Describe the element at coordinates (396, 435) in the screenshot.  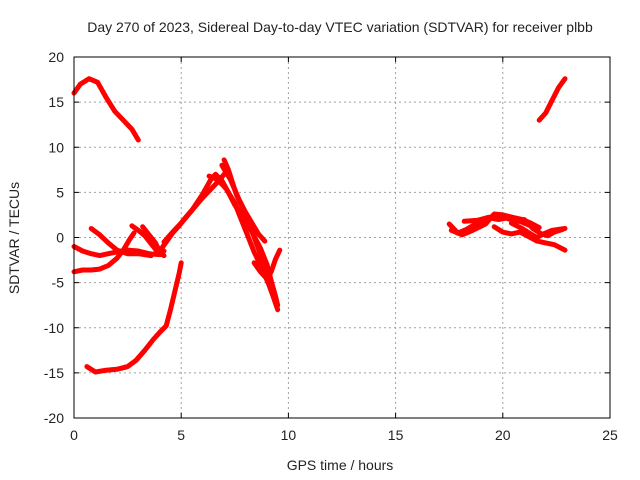
I see `x-tick-label: 15` at that location.